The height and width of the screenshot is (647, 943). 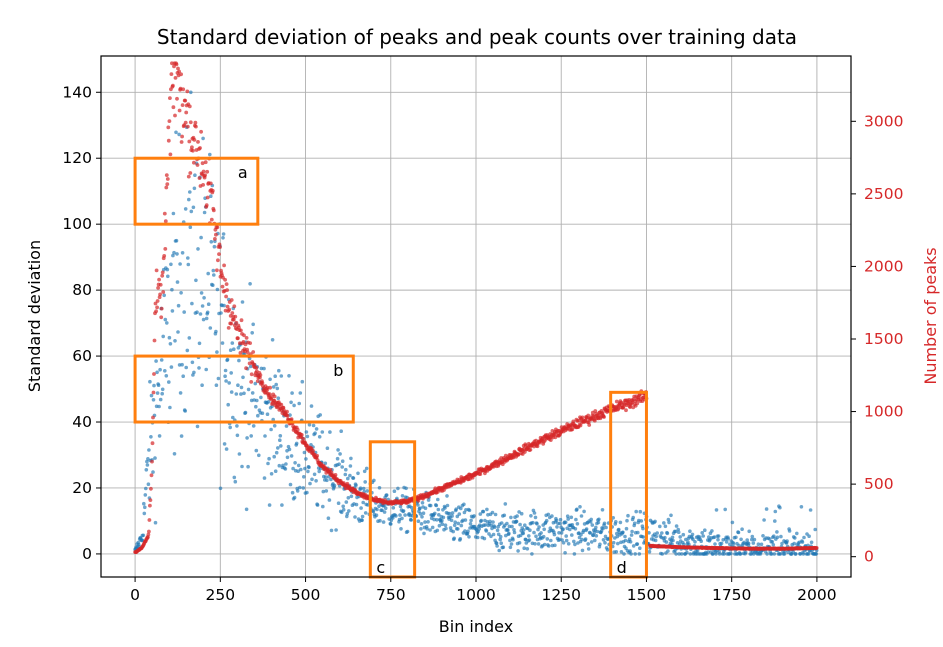 I want to click on y2-axis-ticks: 0 500 1000 1500 2000 2500 3000, so click(x=877, y=339).